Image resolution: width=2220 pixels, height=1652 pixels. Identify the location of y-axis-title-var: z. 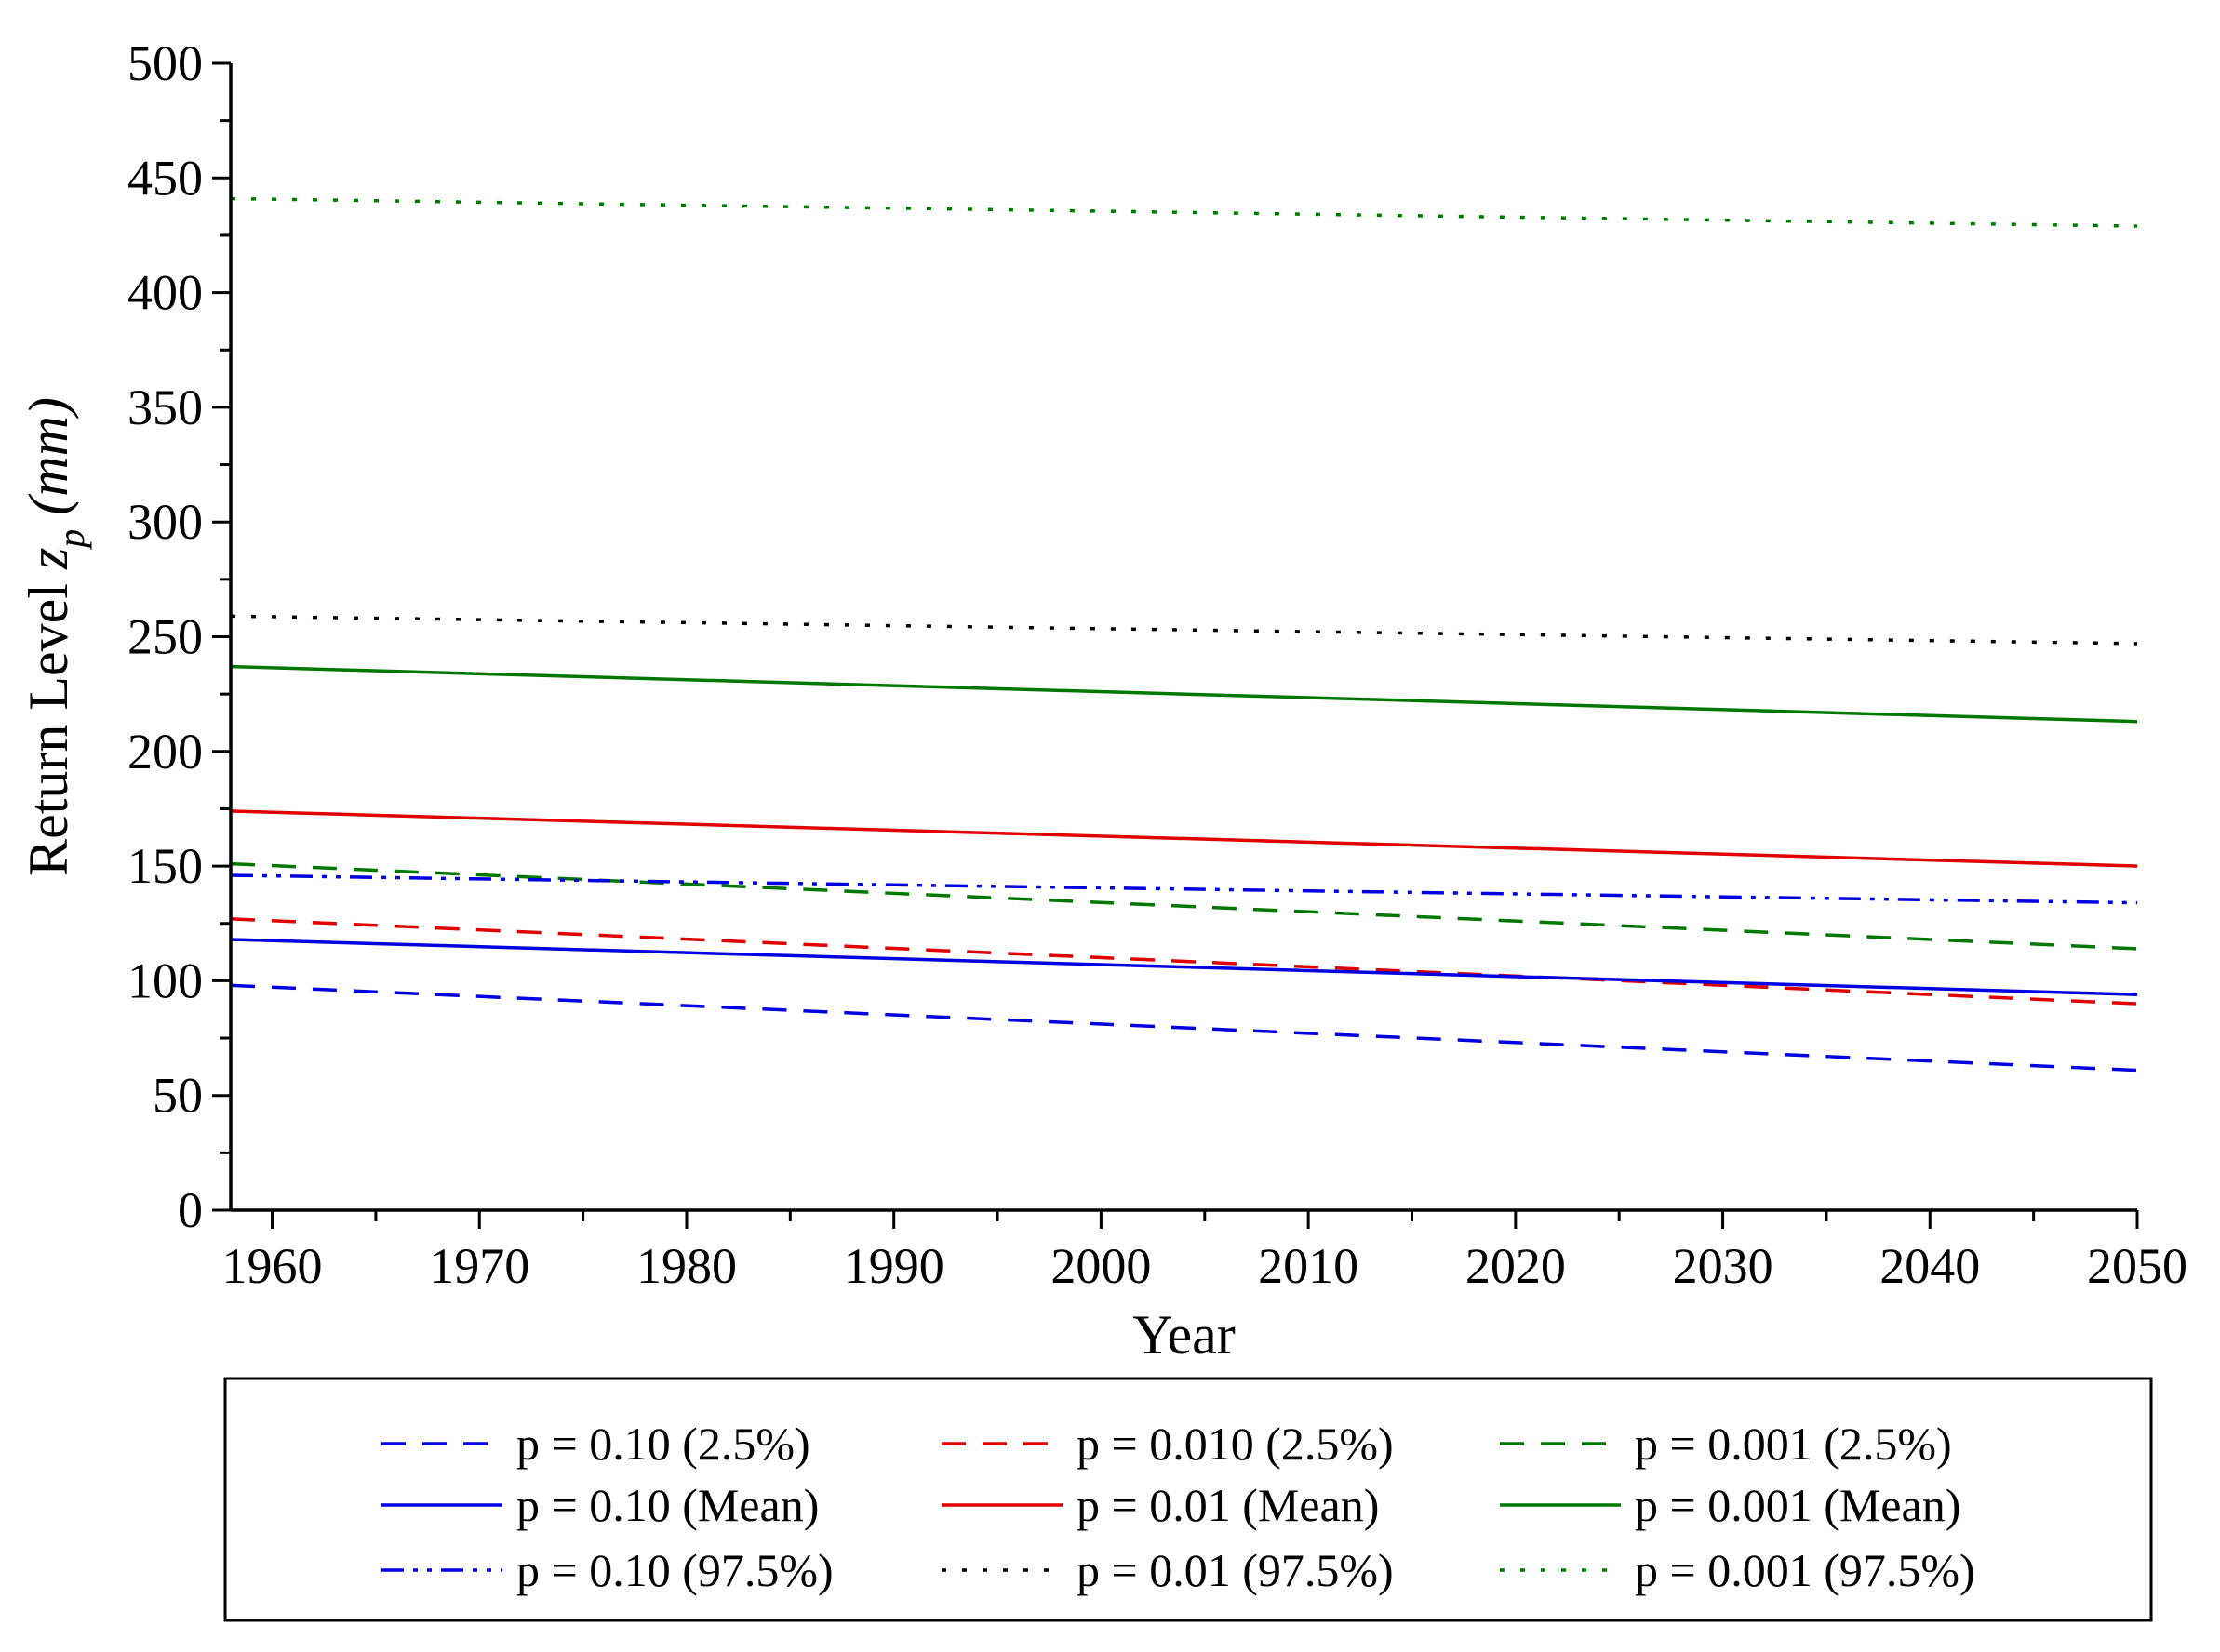
(48, 559).